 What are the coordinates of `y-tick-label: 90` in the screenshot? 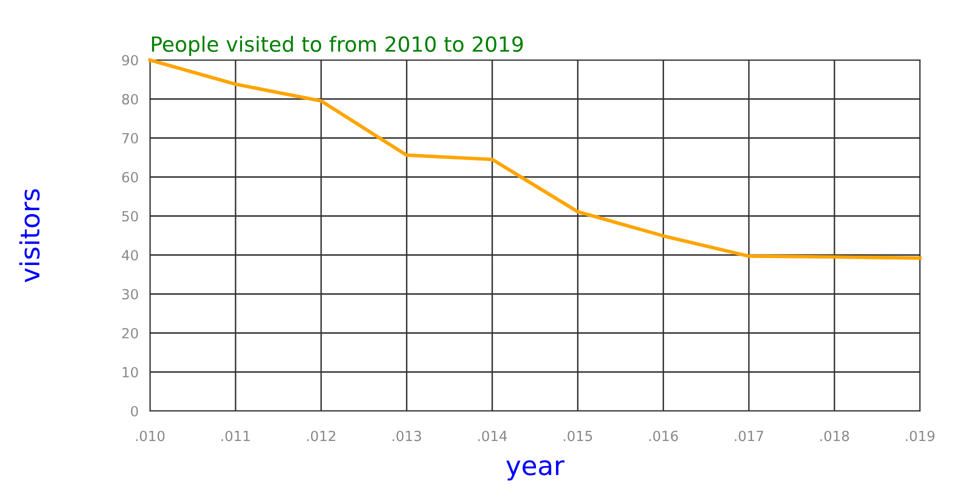 It's located at (130, 60).